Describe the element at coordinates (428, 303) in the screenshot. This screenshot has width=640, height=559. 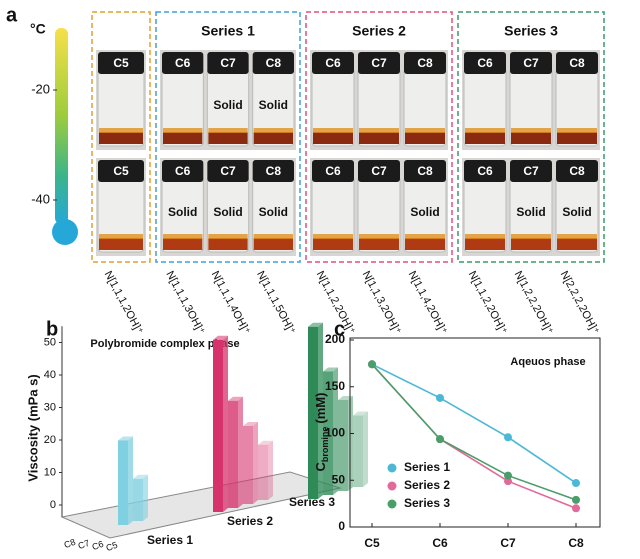
I see `compound-label: N[1,1,4,2OH]⁺` at that location.